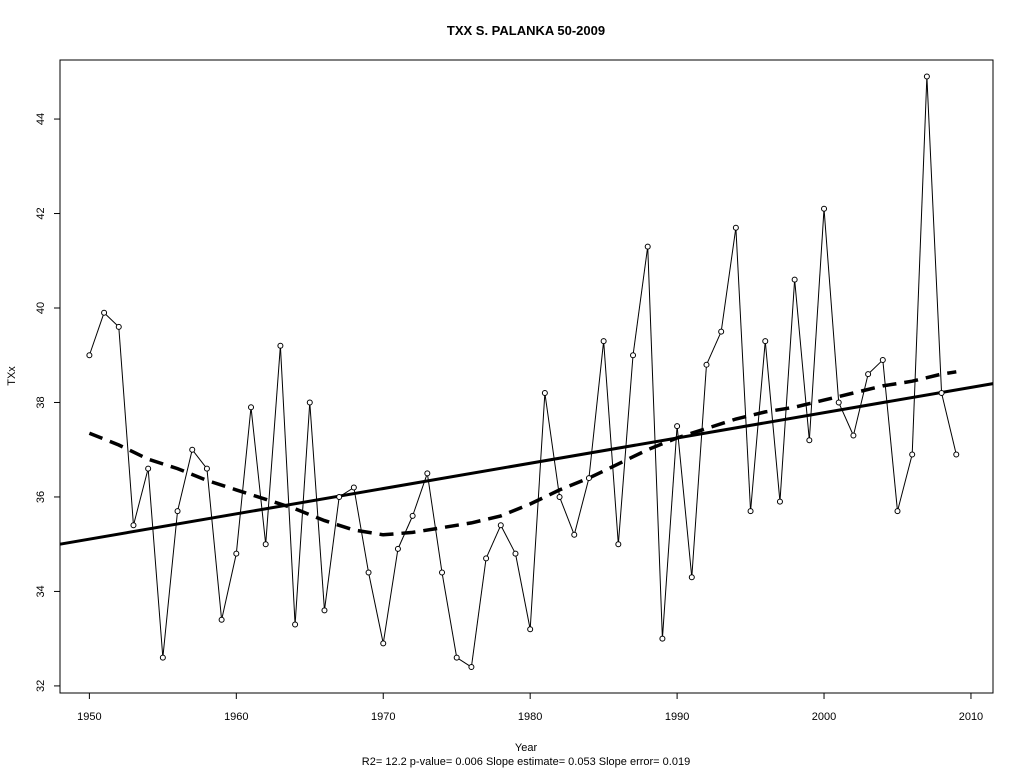 The height and width of the screenshot is (768, 1024). What do you see at coordinates (236, 717) in the screenshot?
I see `x-tick-label: 1960` at bounding box center [236, 717].